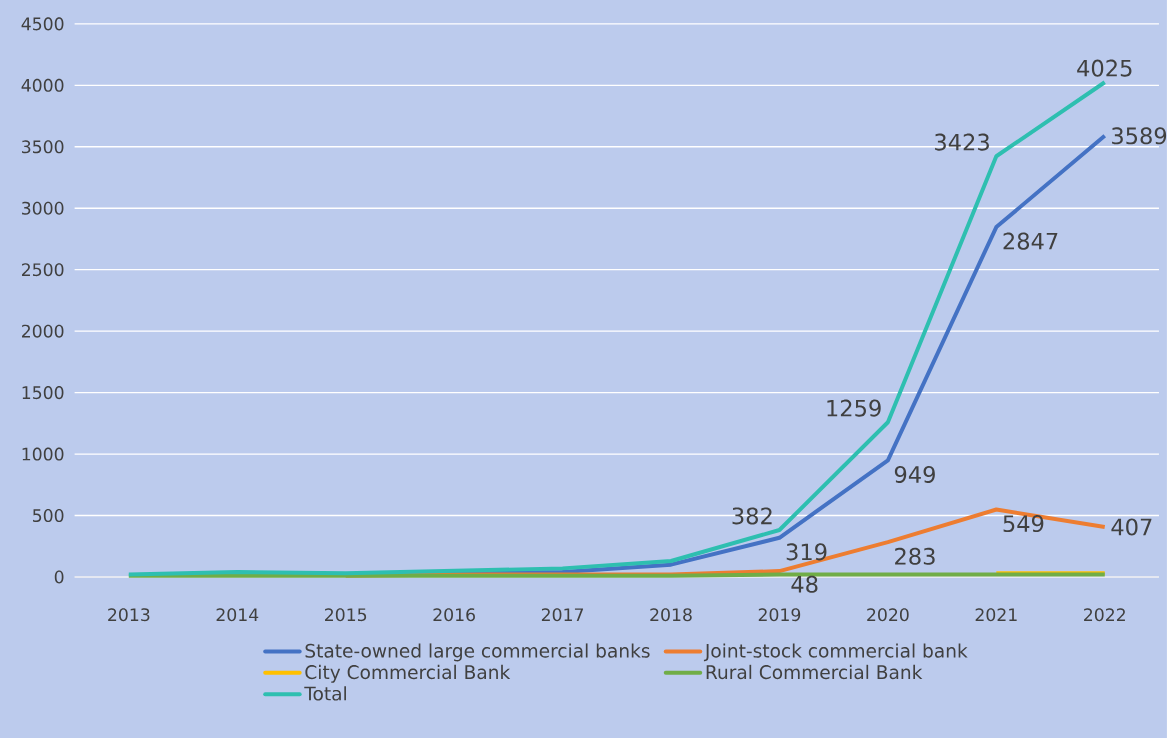  Describe the element at coordinates (129, 615) in the screenshot. I see `x-tick-label: 2013` at that location.